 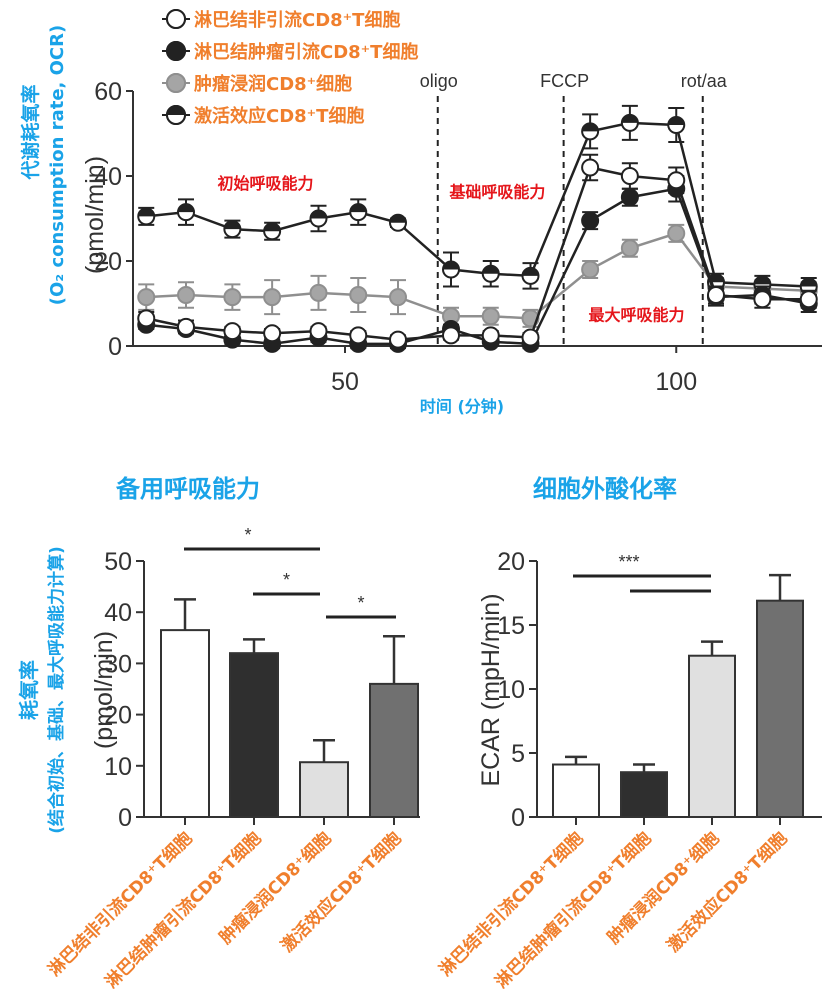 I want to click on significance-label: *, so click(x=247, y=535).